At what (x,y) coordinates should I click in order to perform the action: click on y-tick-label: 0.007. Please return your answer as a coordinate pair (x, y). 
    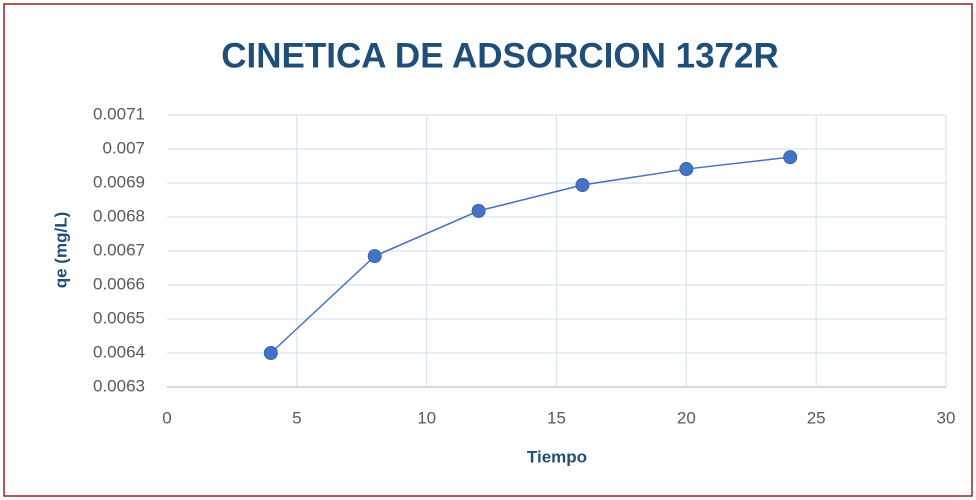
    Looking at the image, I should click on (123, 147).